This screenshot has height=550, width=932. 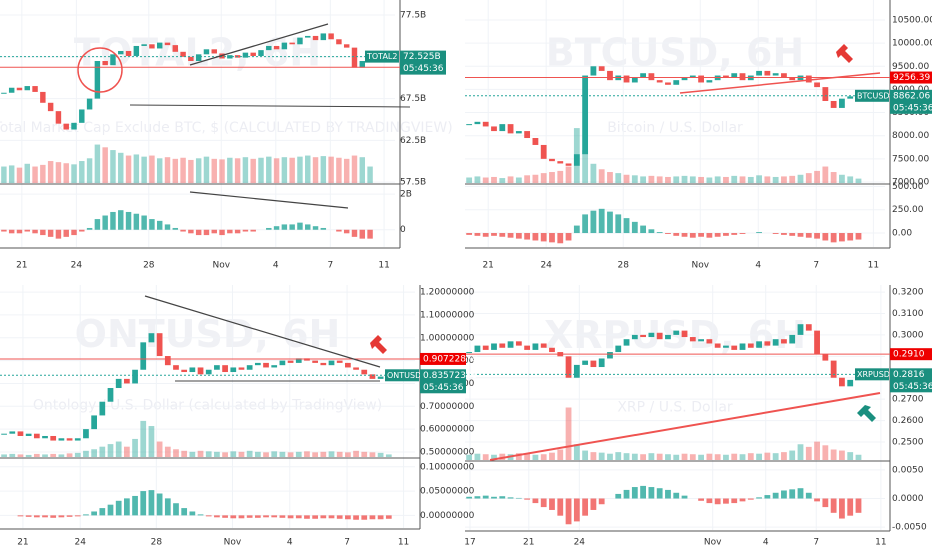 What do you see at coordinates (816, 543) in the screenshot?
I see `x-tick-label: 7` at bounding box center [816, 543].